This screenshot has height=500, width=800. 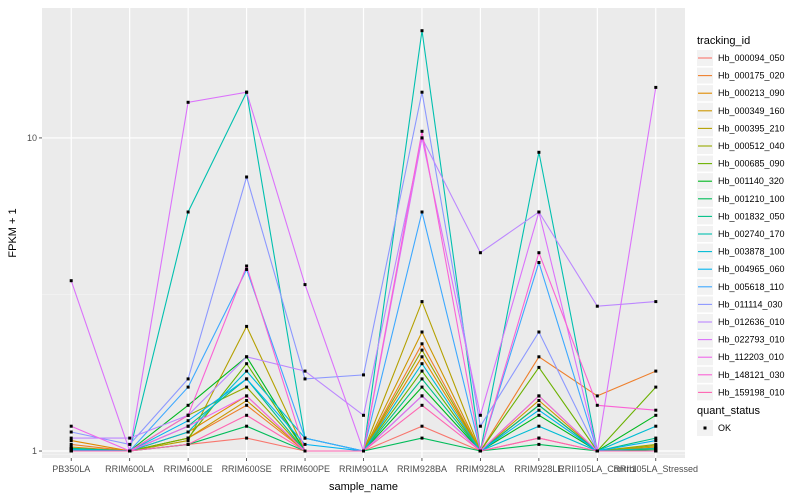 What do you see at coordinates (751, 322) in the screenshot?
I see `legend-label: Hb_012636_010` at bounding box center [751, 322].